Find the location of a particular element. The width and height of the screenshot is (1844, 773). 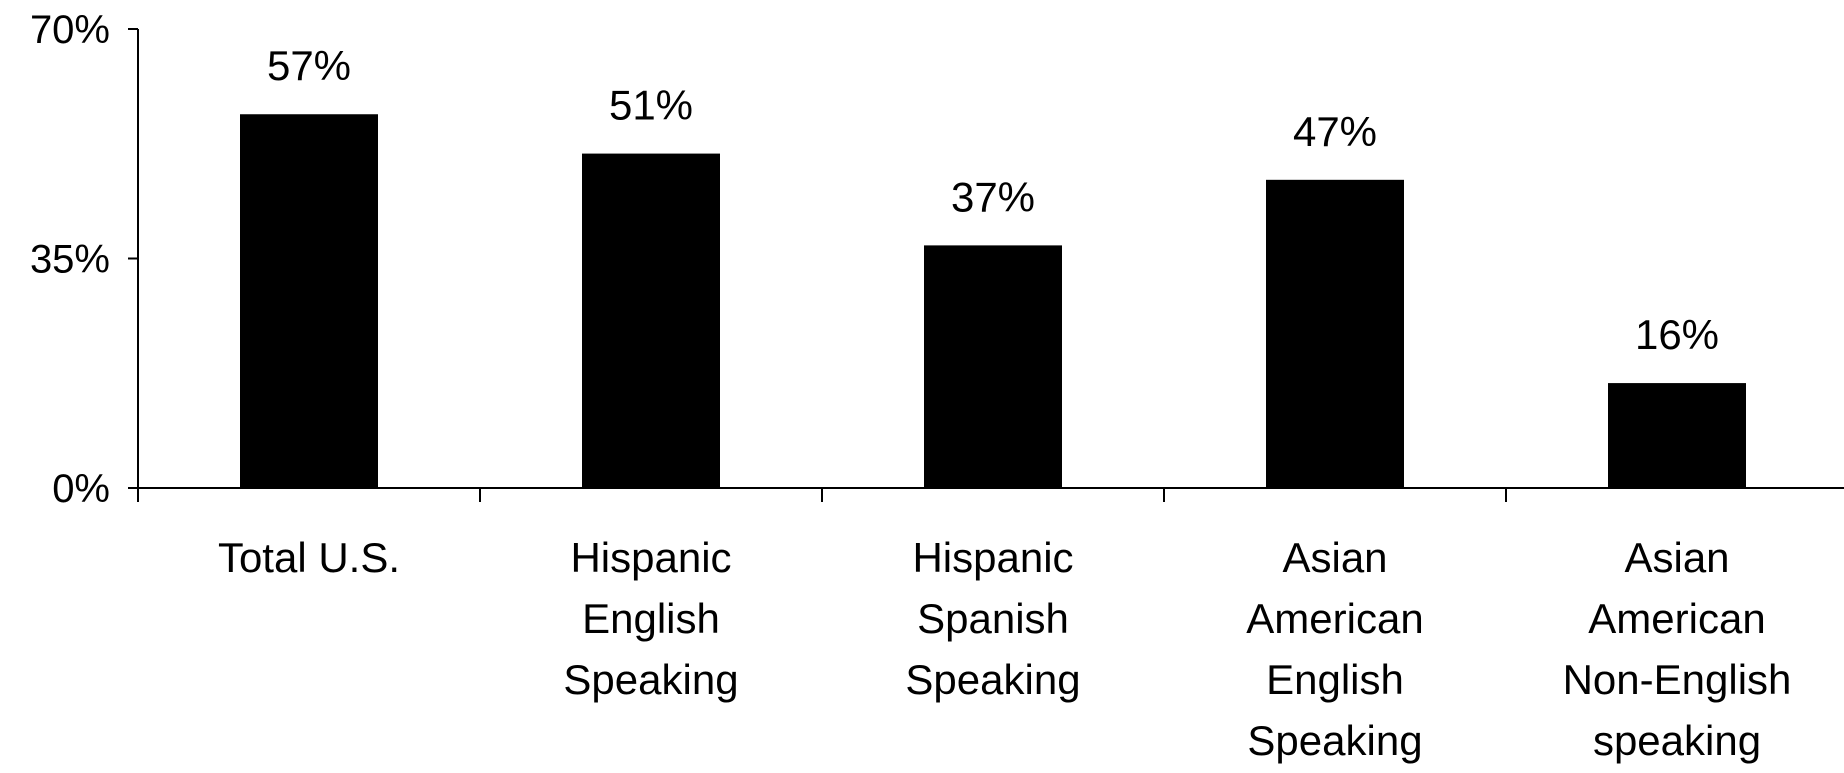

x-tick-label: Hispanic English Speaking is located at coordinates (650, 618).